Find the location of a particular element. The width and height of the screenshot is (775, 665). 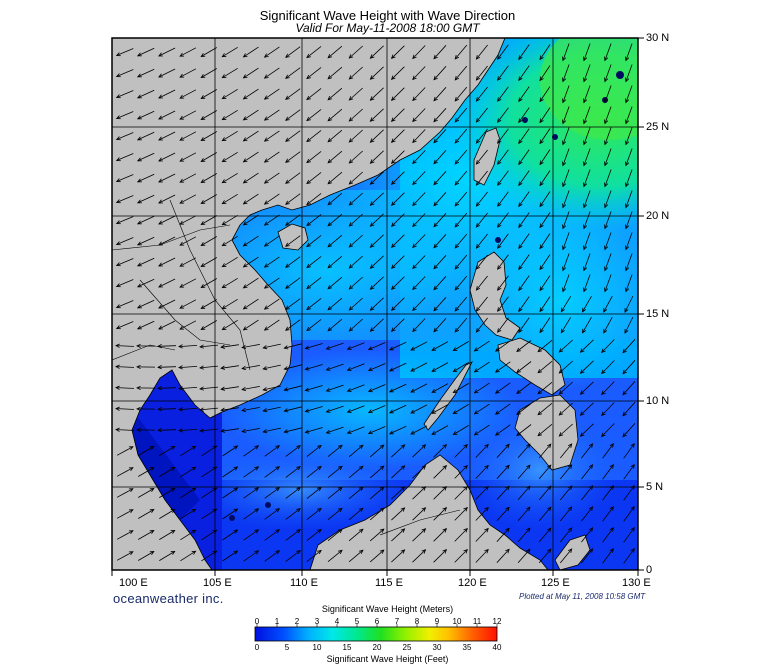

lon-label-115e: 115 E is located at coordinates (389, 583).